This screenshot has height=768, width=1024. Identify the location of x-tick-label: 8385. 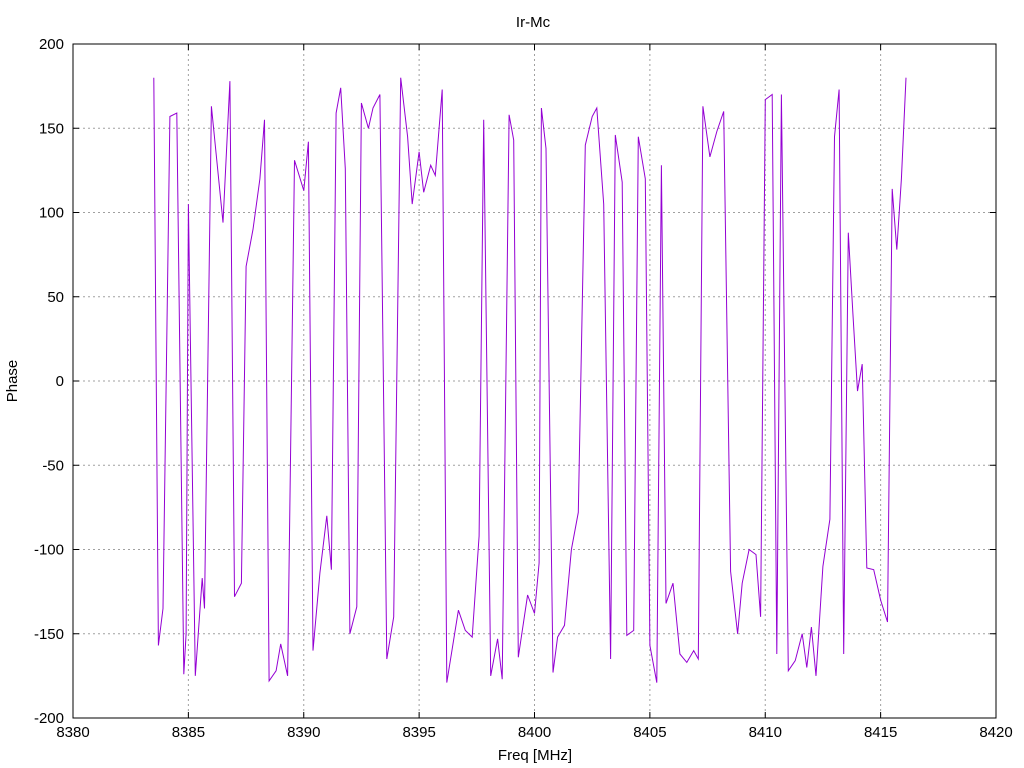
(188, 732).